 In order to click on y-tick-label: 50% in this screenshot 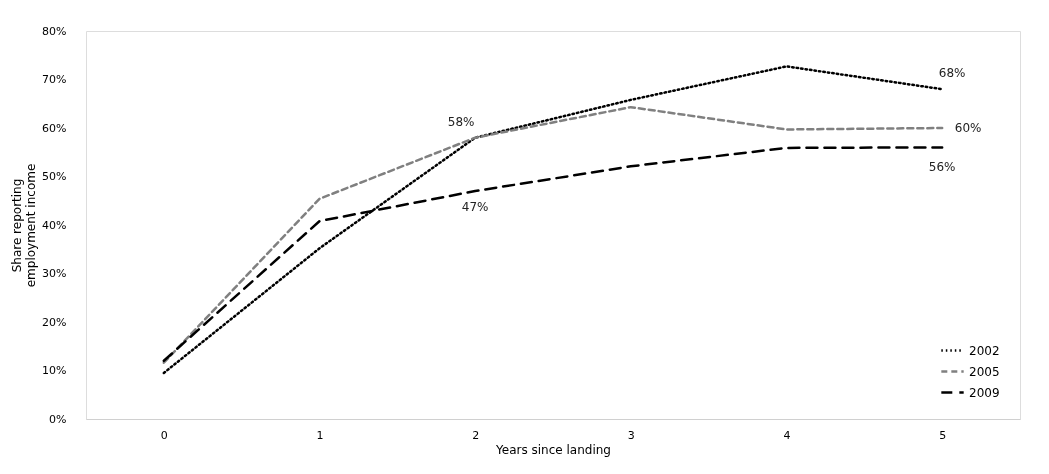, I will do `click(54, 176)`.